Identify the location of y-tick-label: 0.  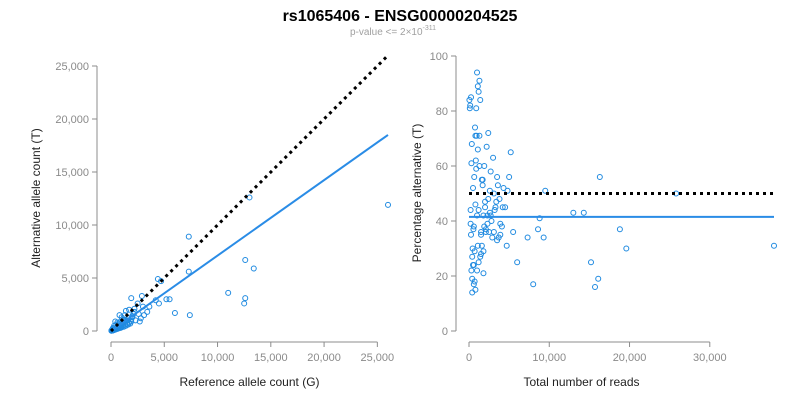
(86, 332).